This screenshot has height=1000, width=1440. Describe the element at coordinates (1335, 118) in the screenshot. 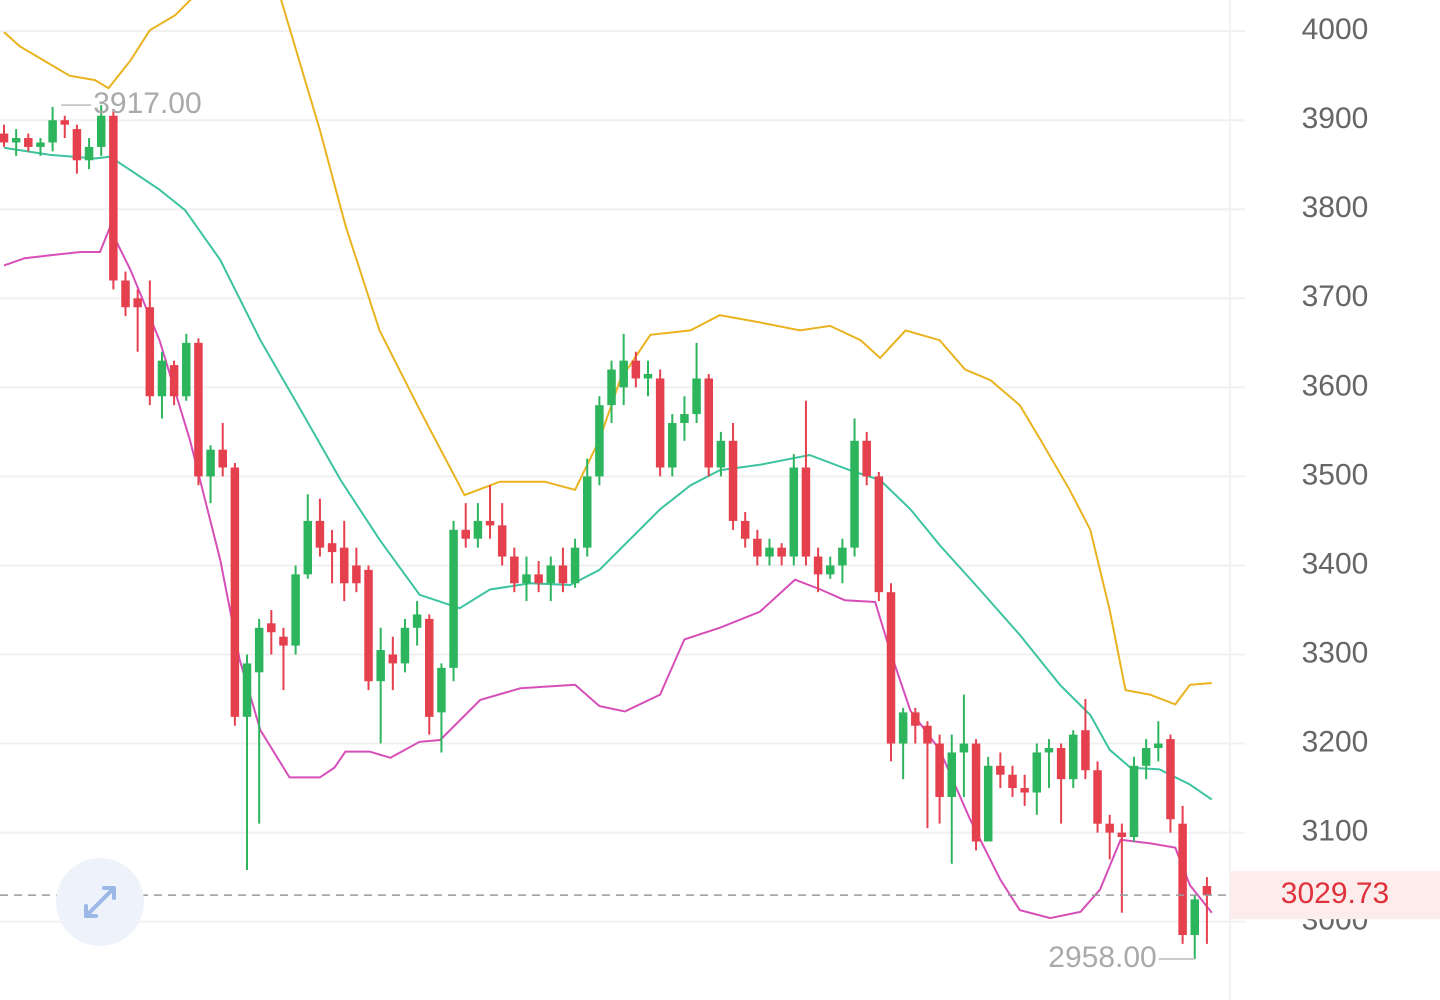

I see `y-tick-label: 3900` at that location.